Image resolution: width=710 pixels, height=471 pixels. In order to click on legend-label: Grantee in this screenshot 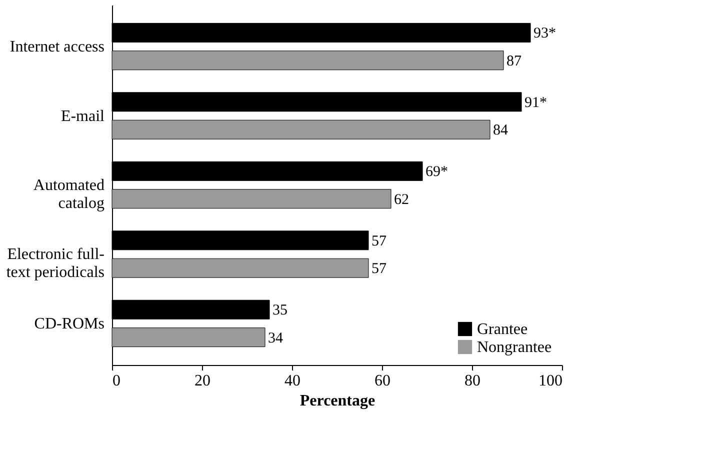, I will do `click(502, 329)`.